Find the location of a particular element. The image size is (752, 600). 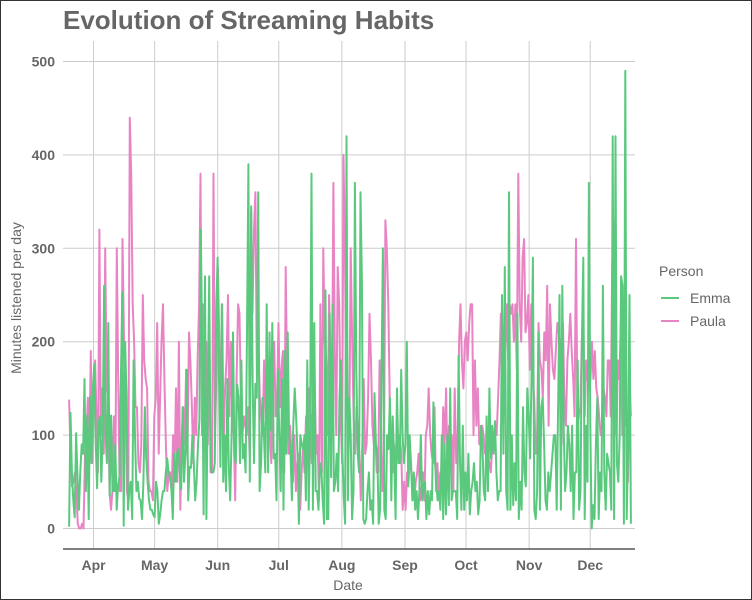

x-tick-label-apr: Apr is located at coordinates (93, 565).